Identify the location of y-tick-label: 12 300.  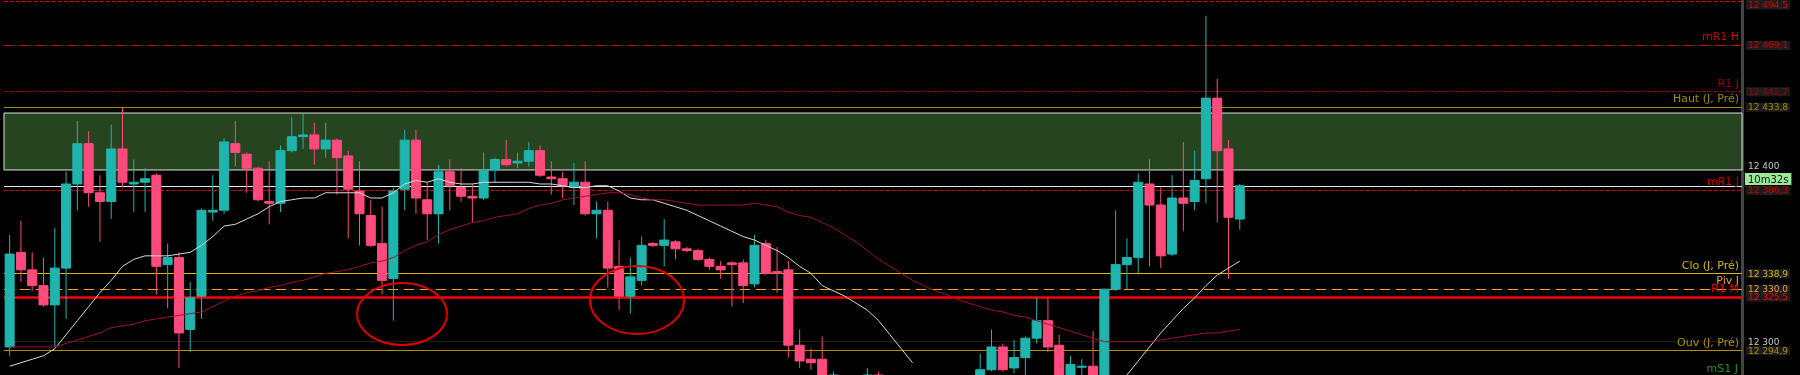
(1764, 341).